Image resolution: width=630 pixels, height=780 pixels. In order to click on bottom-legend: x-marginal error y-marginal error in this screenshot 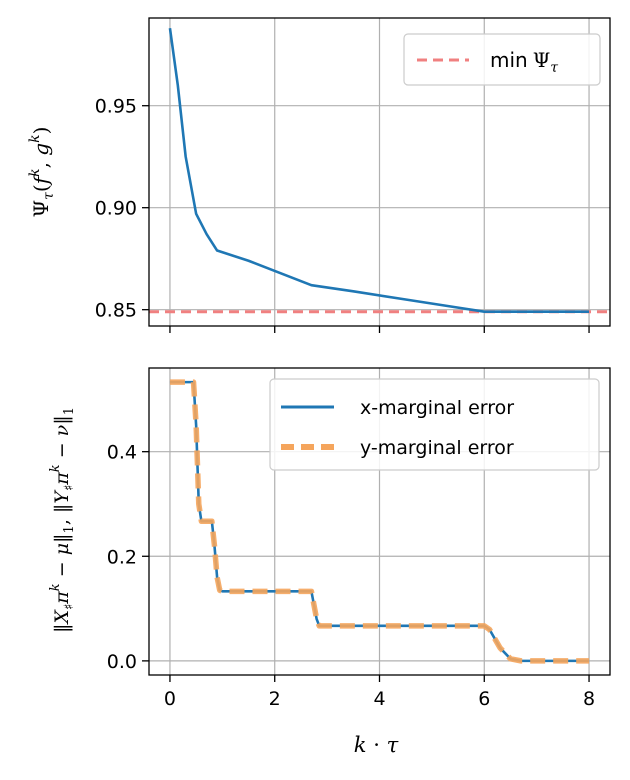, I will do `click(434, 424)`.